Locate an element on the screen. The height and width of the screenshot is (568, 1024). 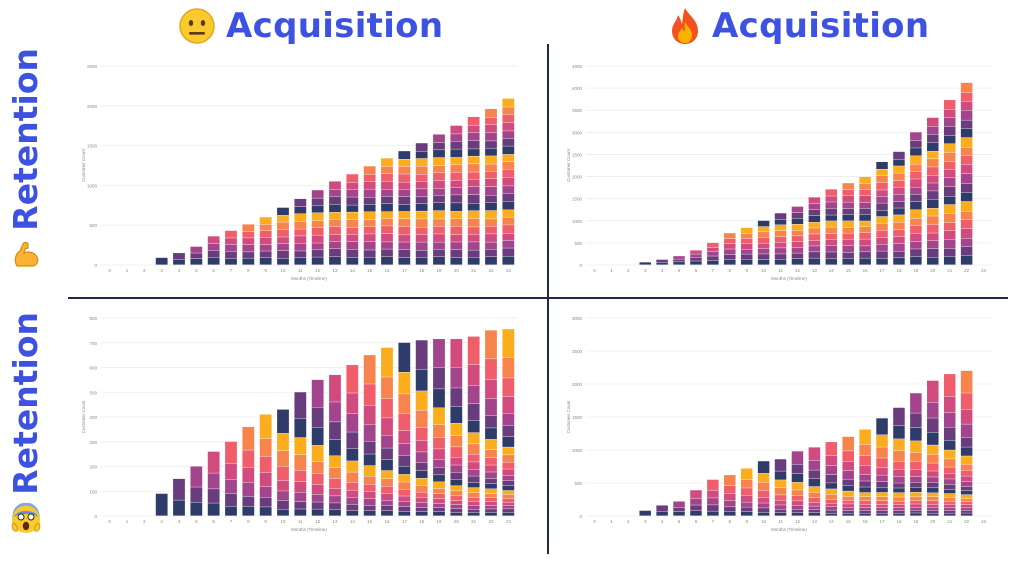
x-tick-label: 18 is located at coordinates (899, 270).